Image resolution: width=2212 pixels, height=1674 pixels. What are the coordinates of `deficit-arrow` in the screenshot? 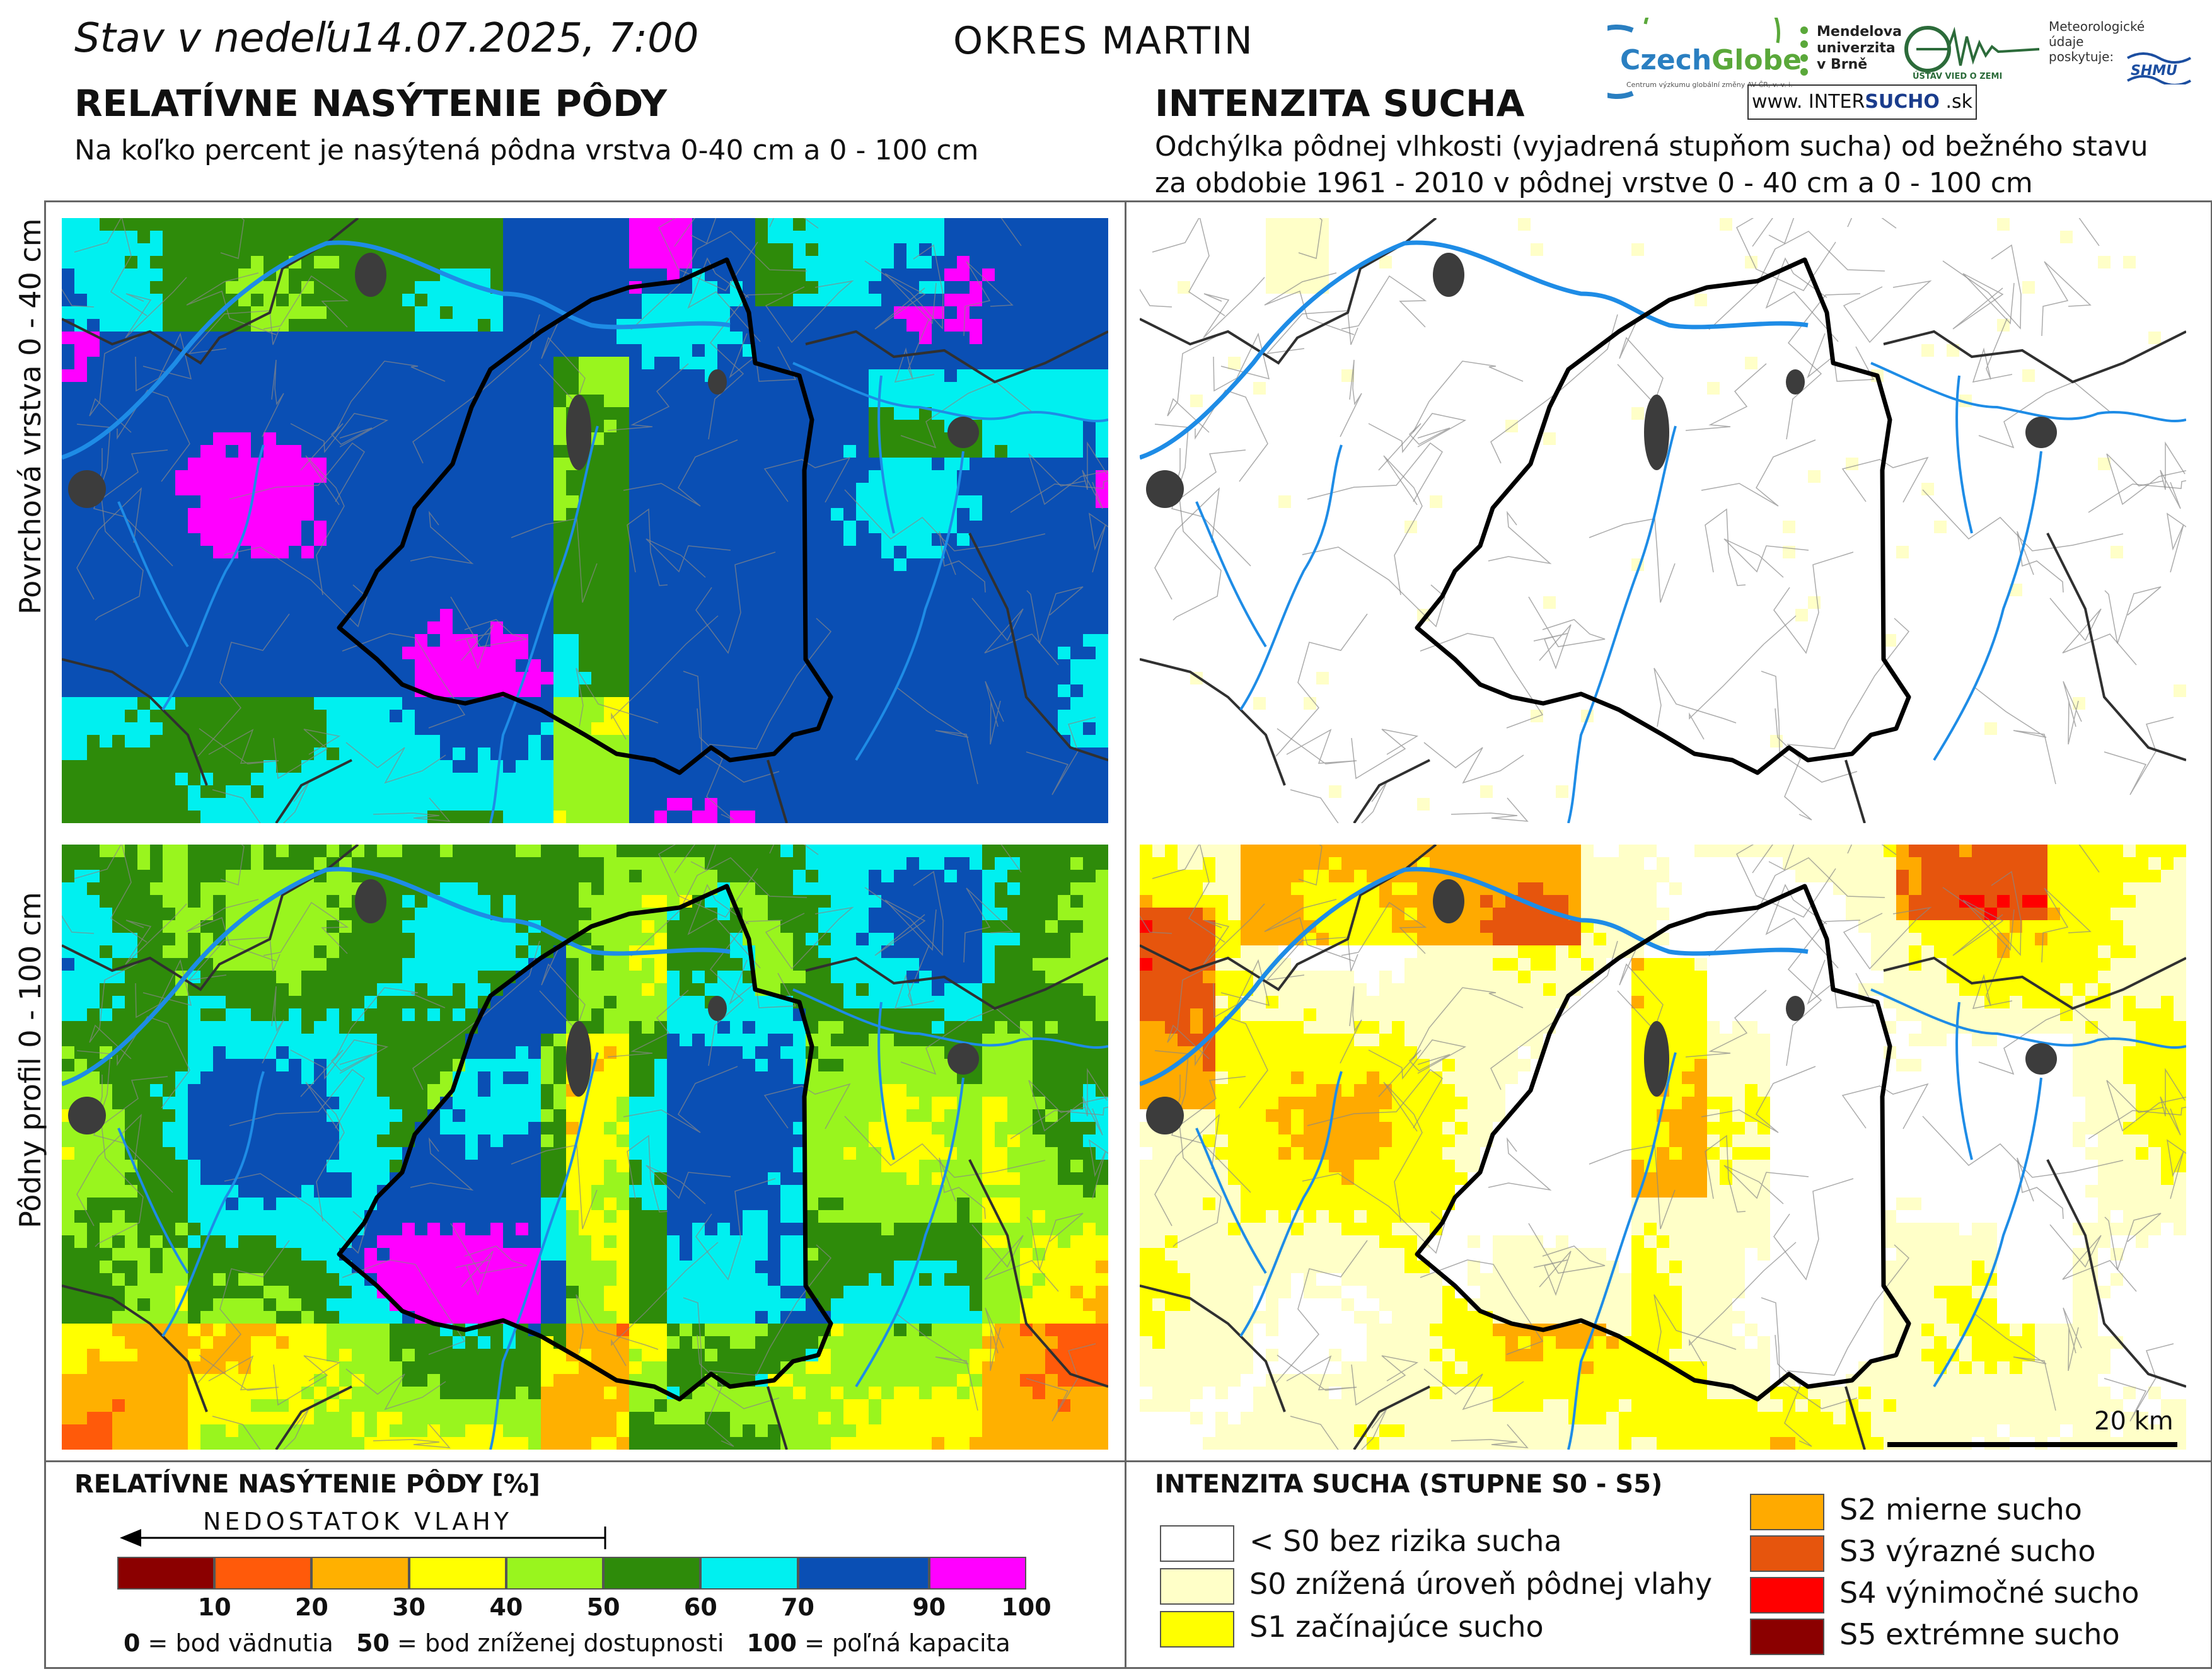 It's located at (363, 1538).